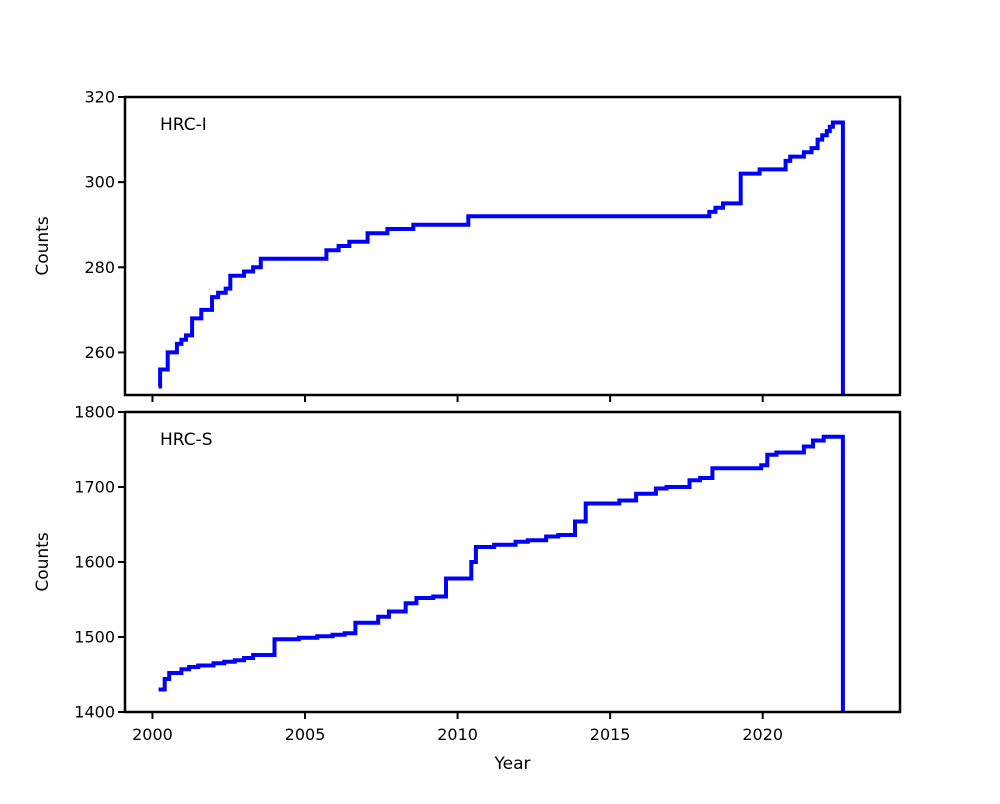  I want to click on x-tick-label: 2020, so click(762, 734).